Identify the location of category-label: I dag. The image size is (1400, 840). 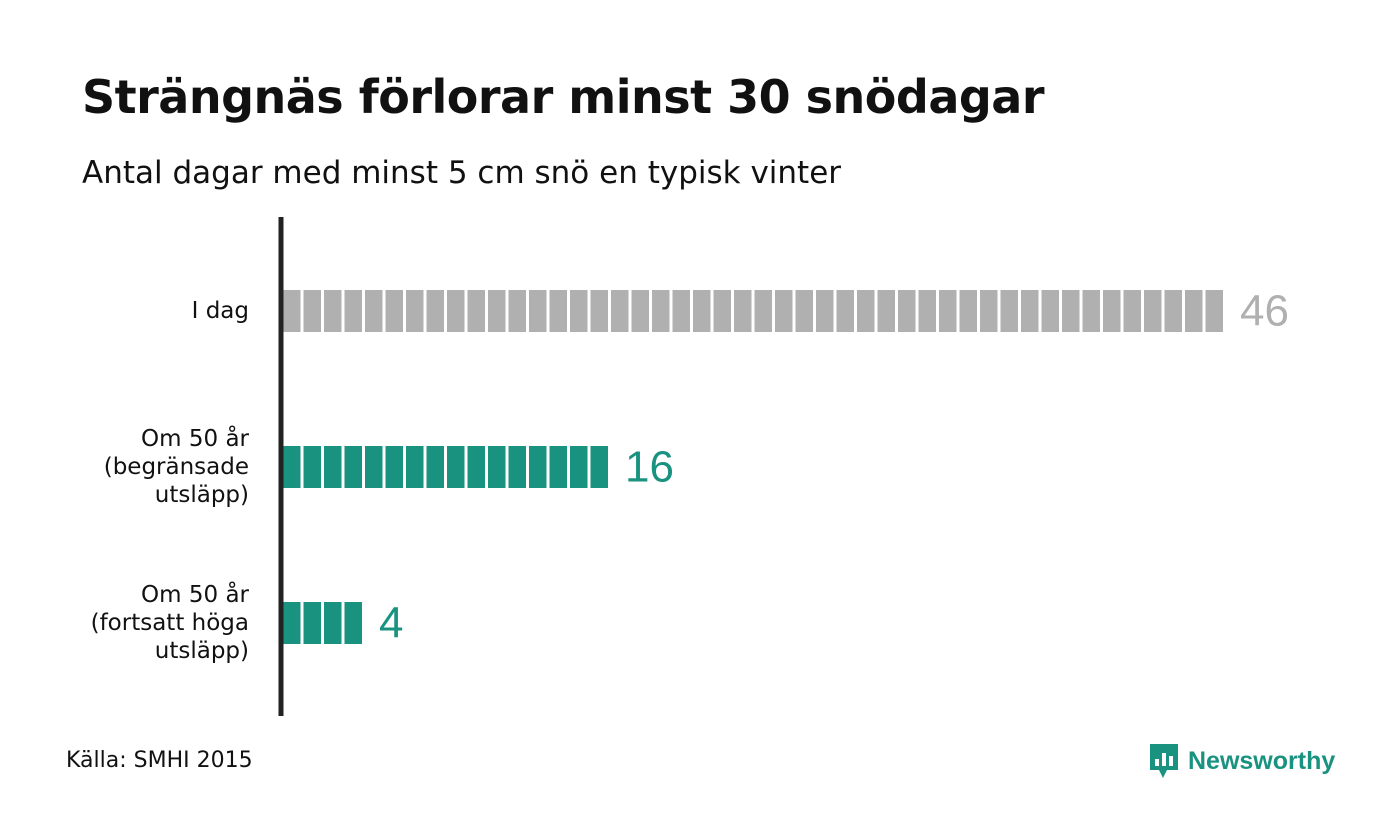
(220, 311).